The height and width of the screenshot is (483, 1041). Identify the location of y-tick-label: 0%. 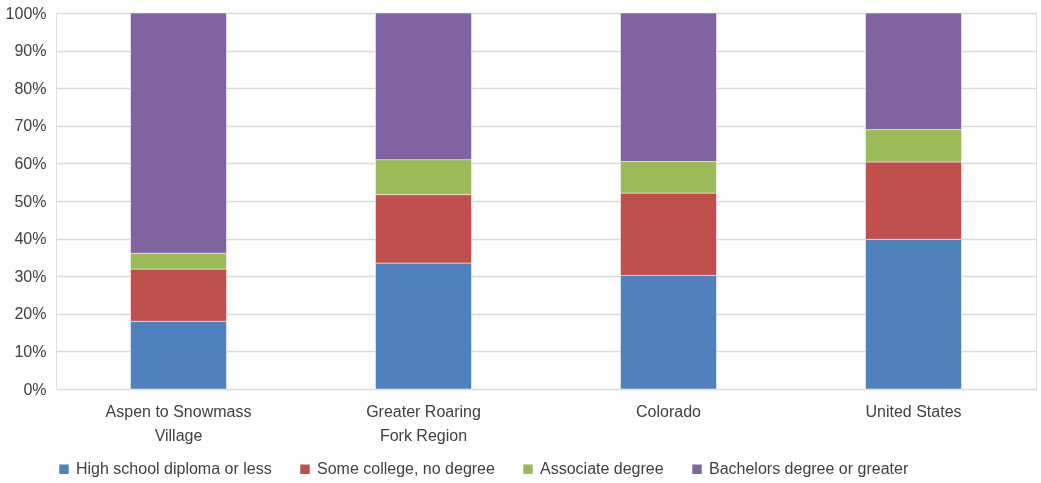
(35, 389).